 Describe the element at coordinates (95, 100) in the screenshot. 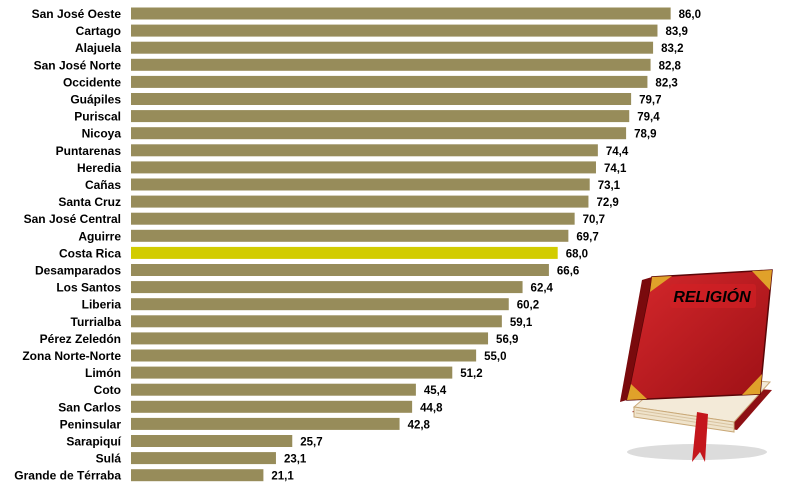

I see `category-label: Guápiles` at that location.